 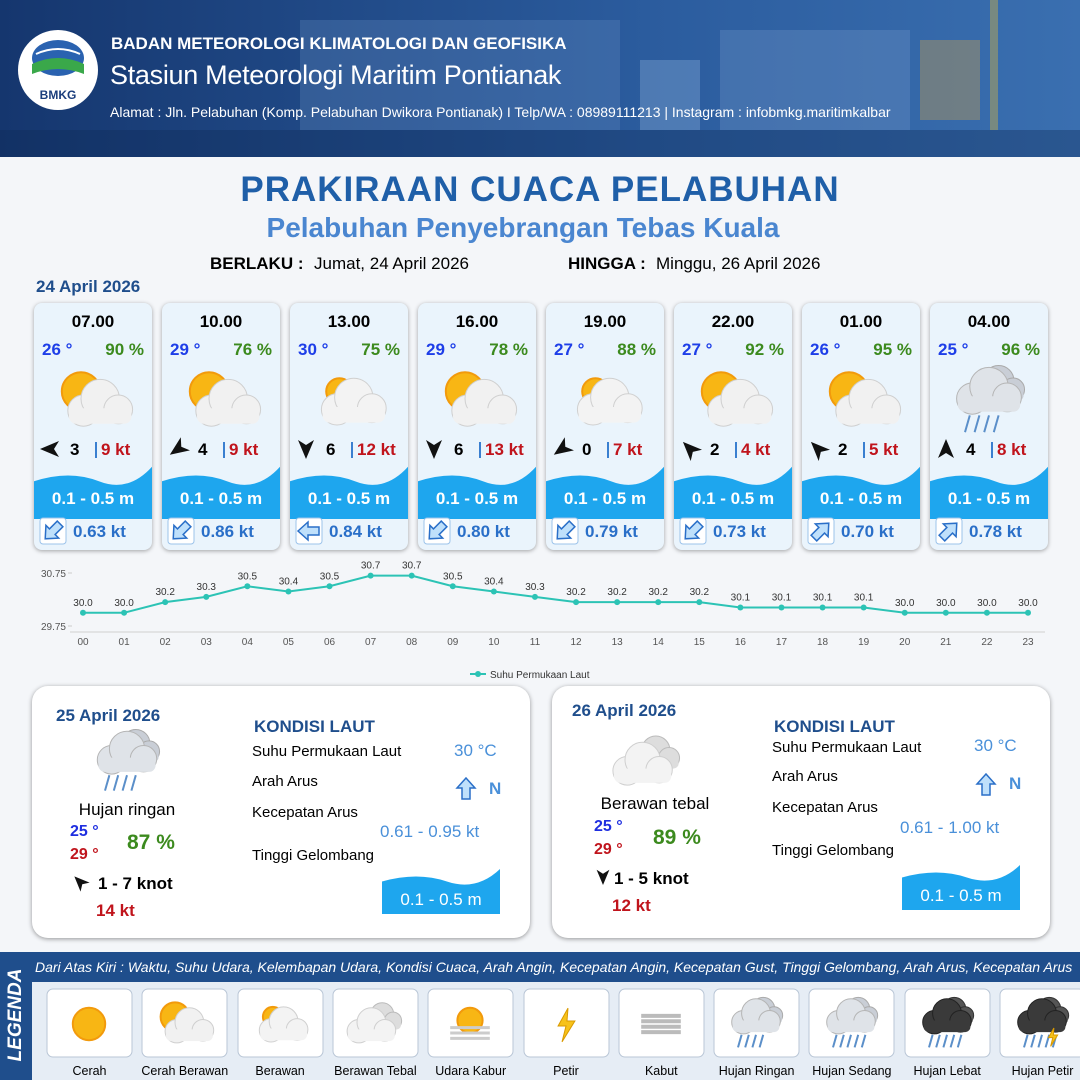 What do you see at coordinates (227, 531) in the screenshot?
I see `current-speed: 0.86 kt` at bounding box center [227, 531].